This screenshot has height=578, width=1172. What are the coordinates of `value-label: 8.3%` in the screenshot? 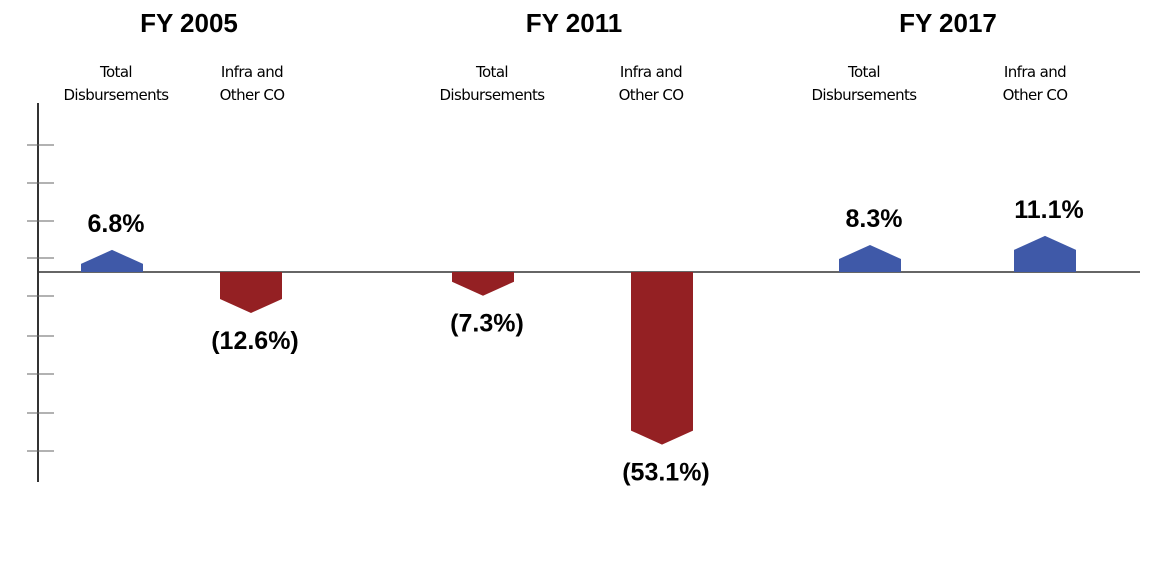 It's located at (874, 219).